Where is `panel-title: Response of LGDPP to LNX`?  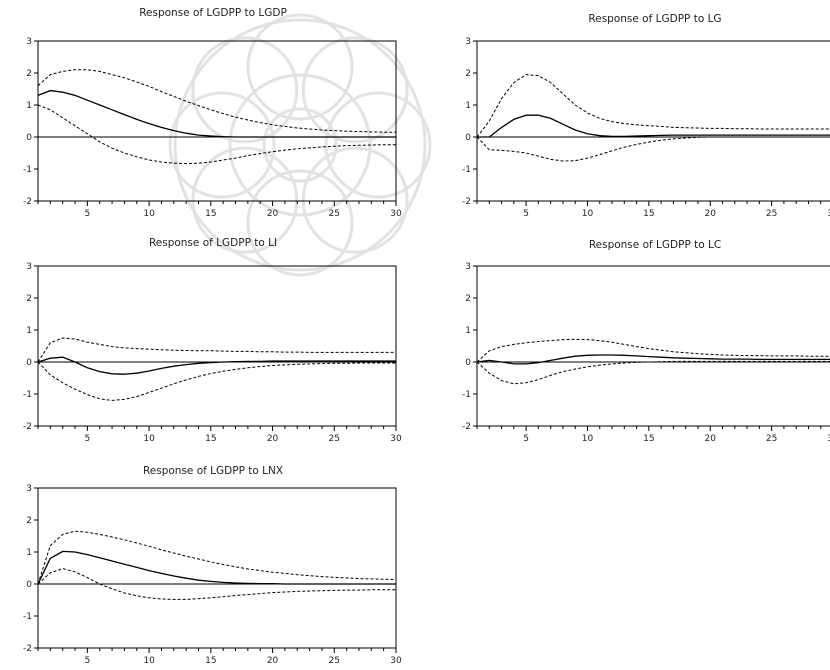 panel-title: Response of LGDPP to LNX is located at coordinates (213, 471).